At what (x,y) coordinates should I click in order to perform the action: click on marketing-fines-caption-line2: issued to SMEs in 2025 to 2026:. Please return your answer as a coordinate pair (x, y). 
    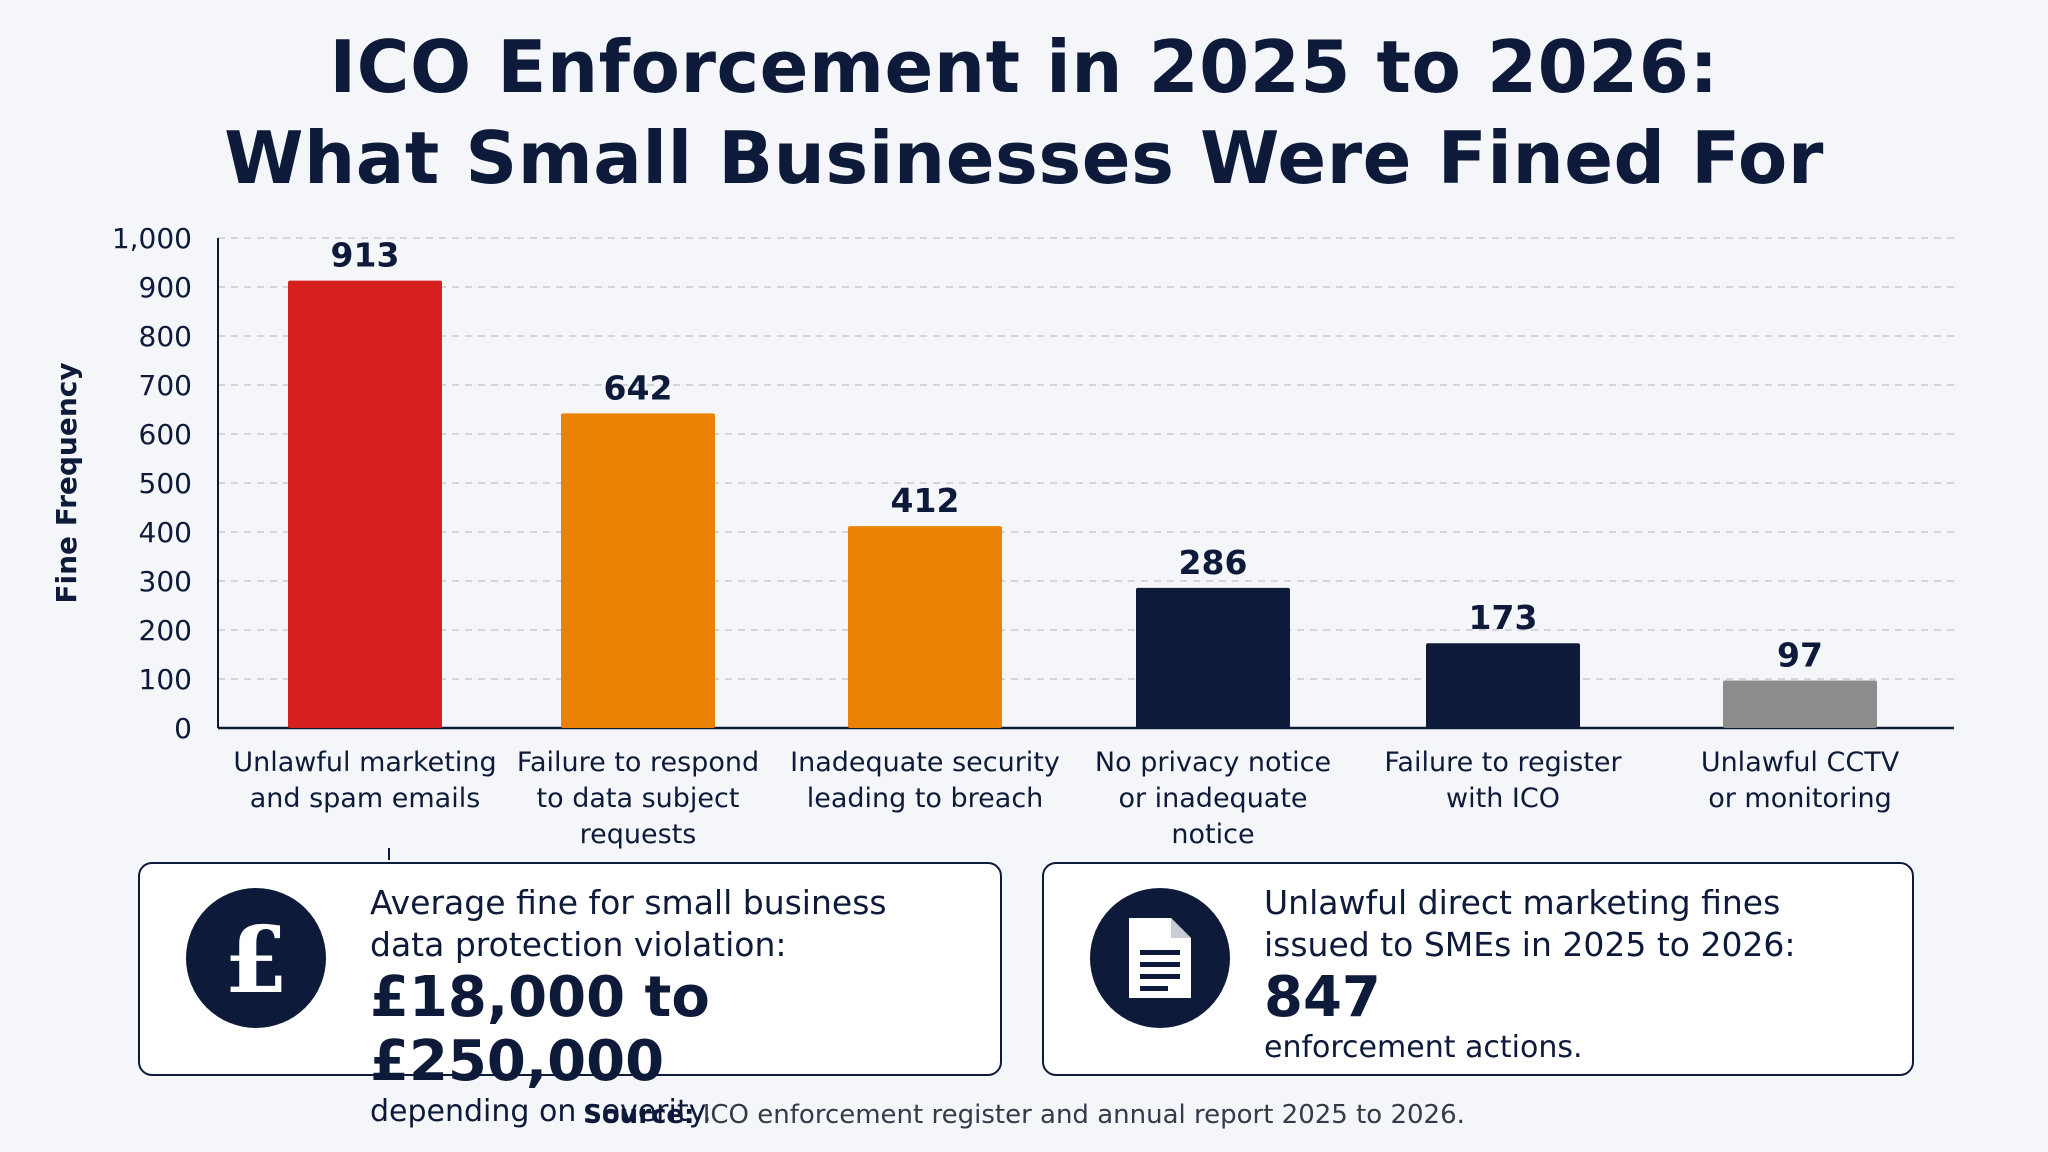
    Looking at the image, I should click on (1530, 944).